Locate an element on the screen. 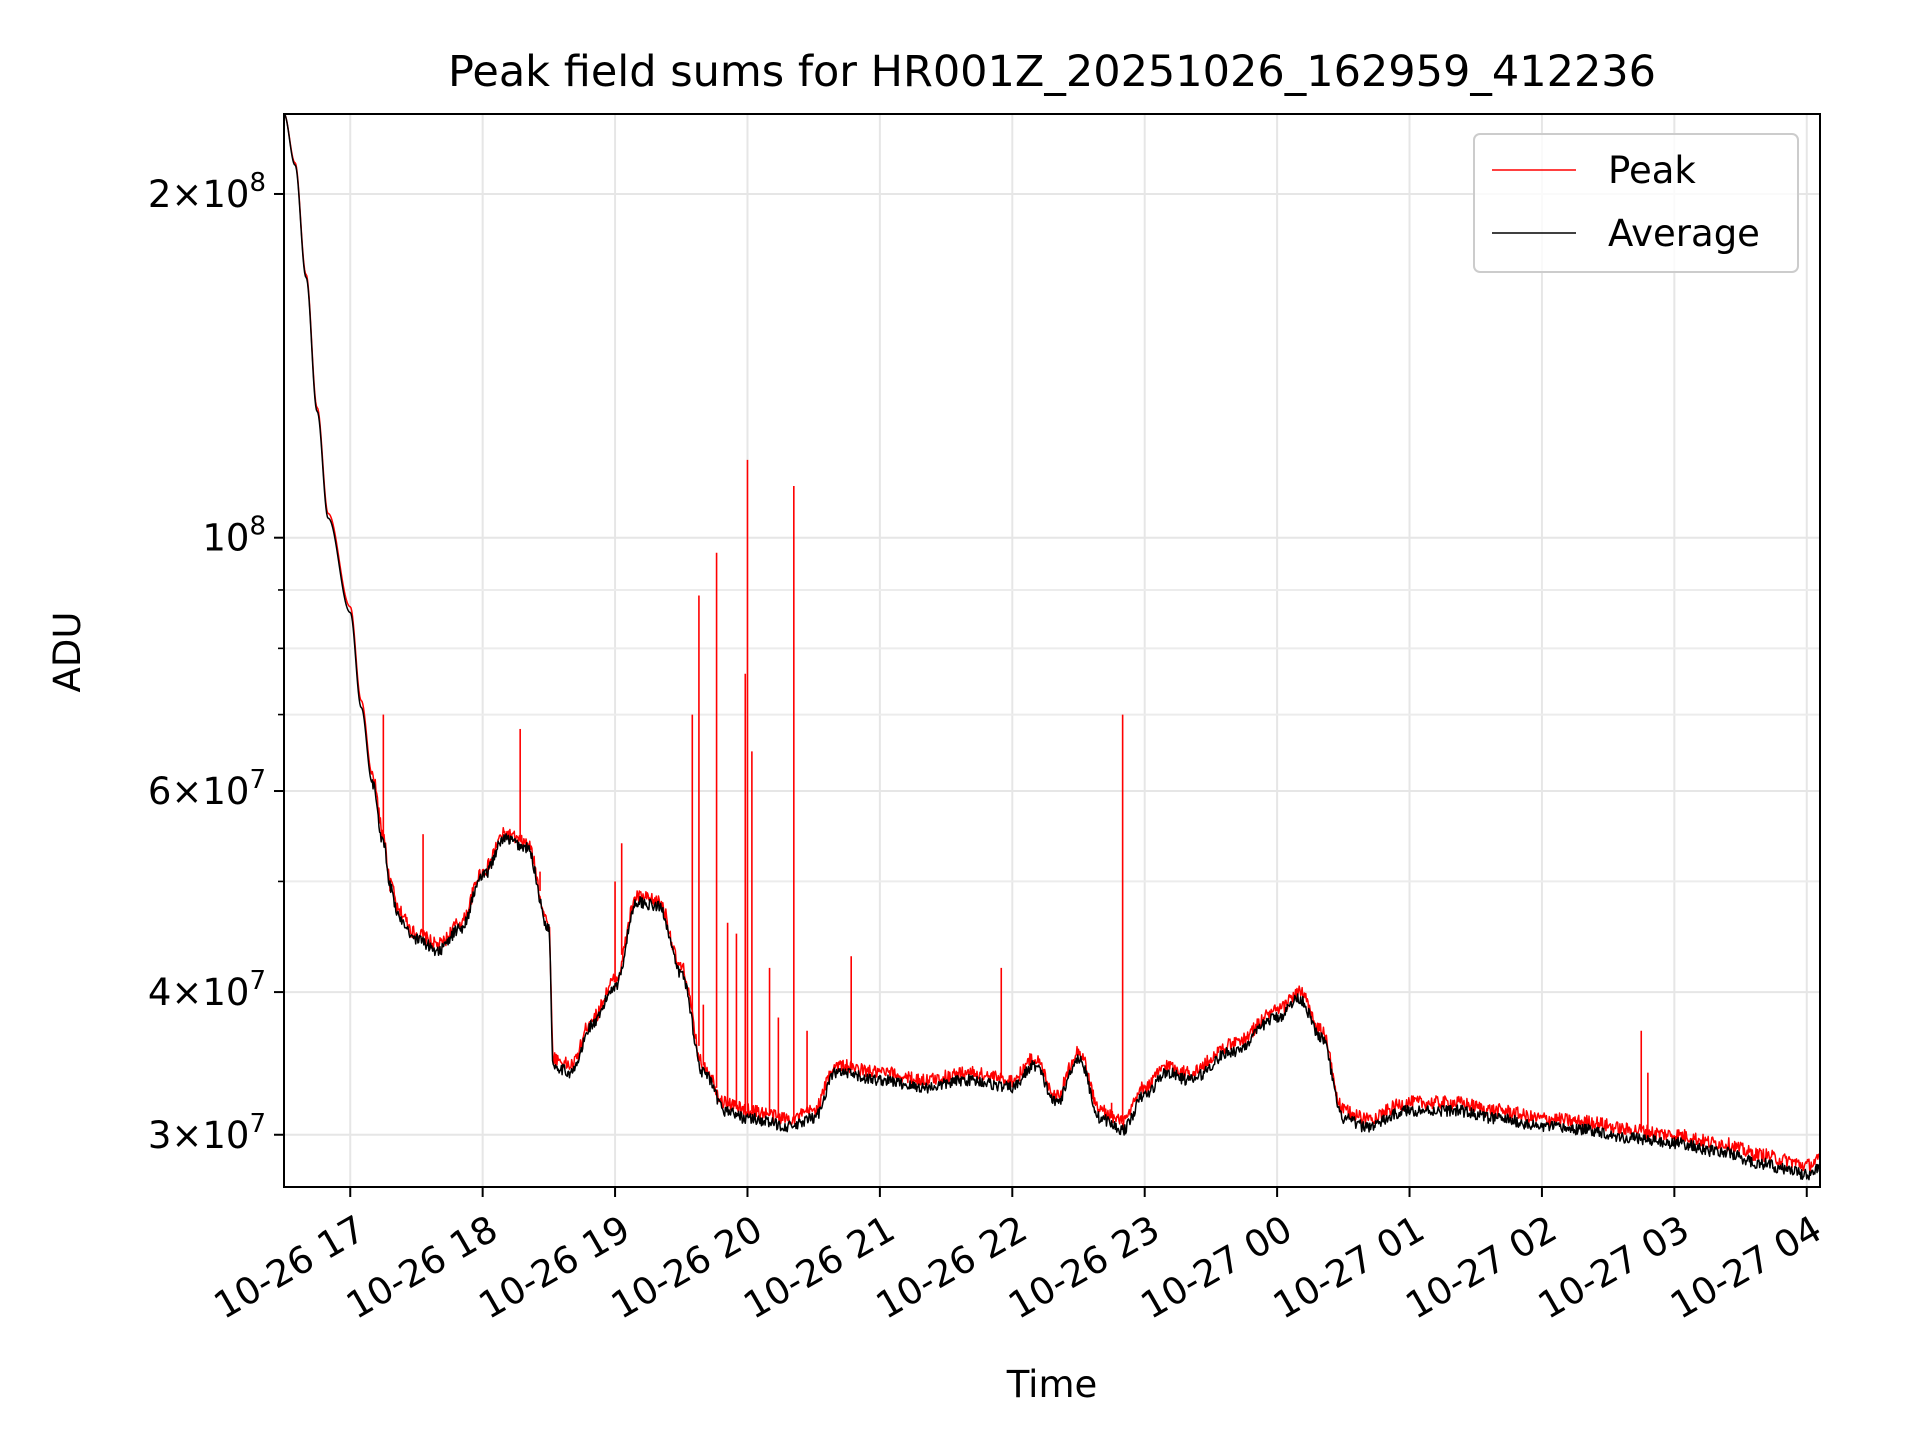 This screenshot has height=1445, width=1920. y-axis: 3×107 4×107 6×107 108 2×108 is located at coordinates (216, 662).